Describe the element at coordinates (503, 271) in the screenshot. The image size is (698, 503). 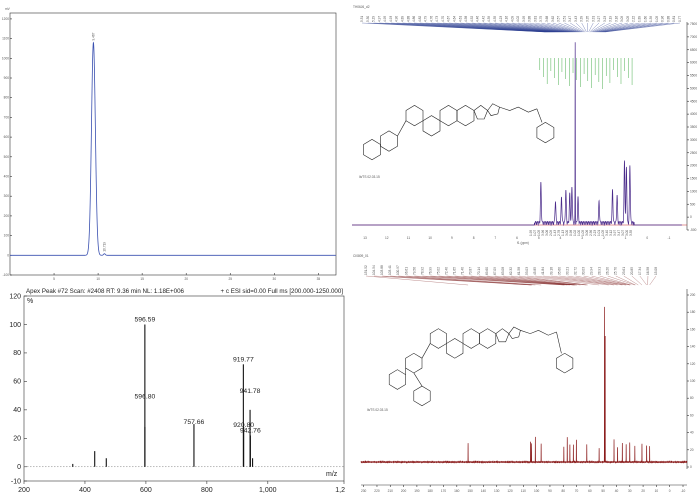
I see `13c-nmr-peak-label: 63.08` at that location.